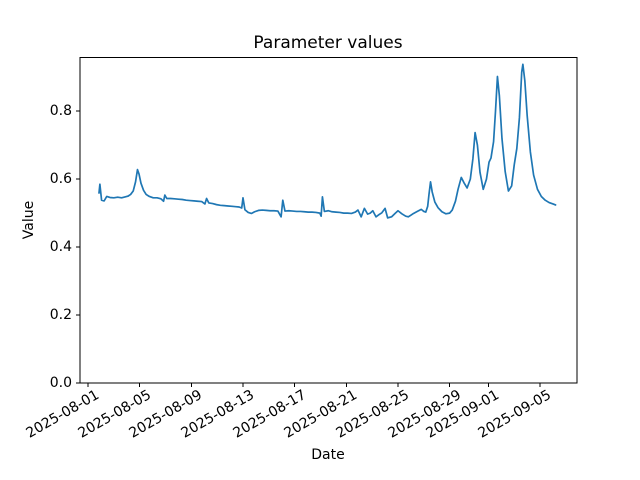 Image resolution: width=640 pixels, height=480 pixels. What do you see at coordinates (60, 315) in the screenshot?
I see `y-tick-label: 0.2` at bounding box center [60, 315].